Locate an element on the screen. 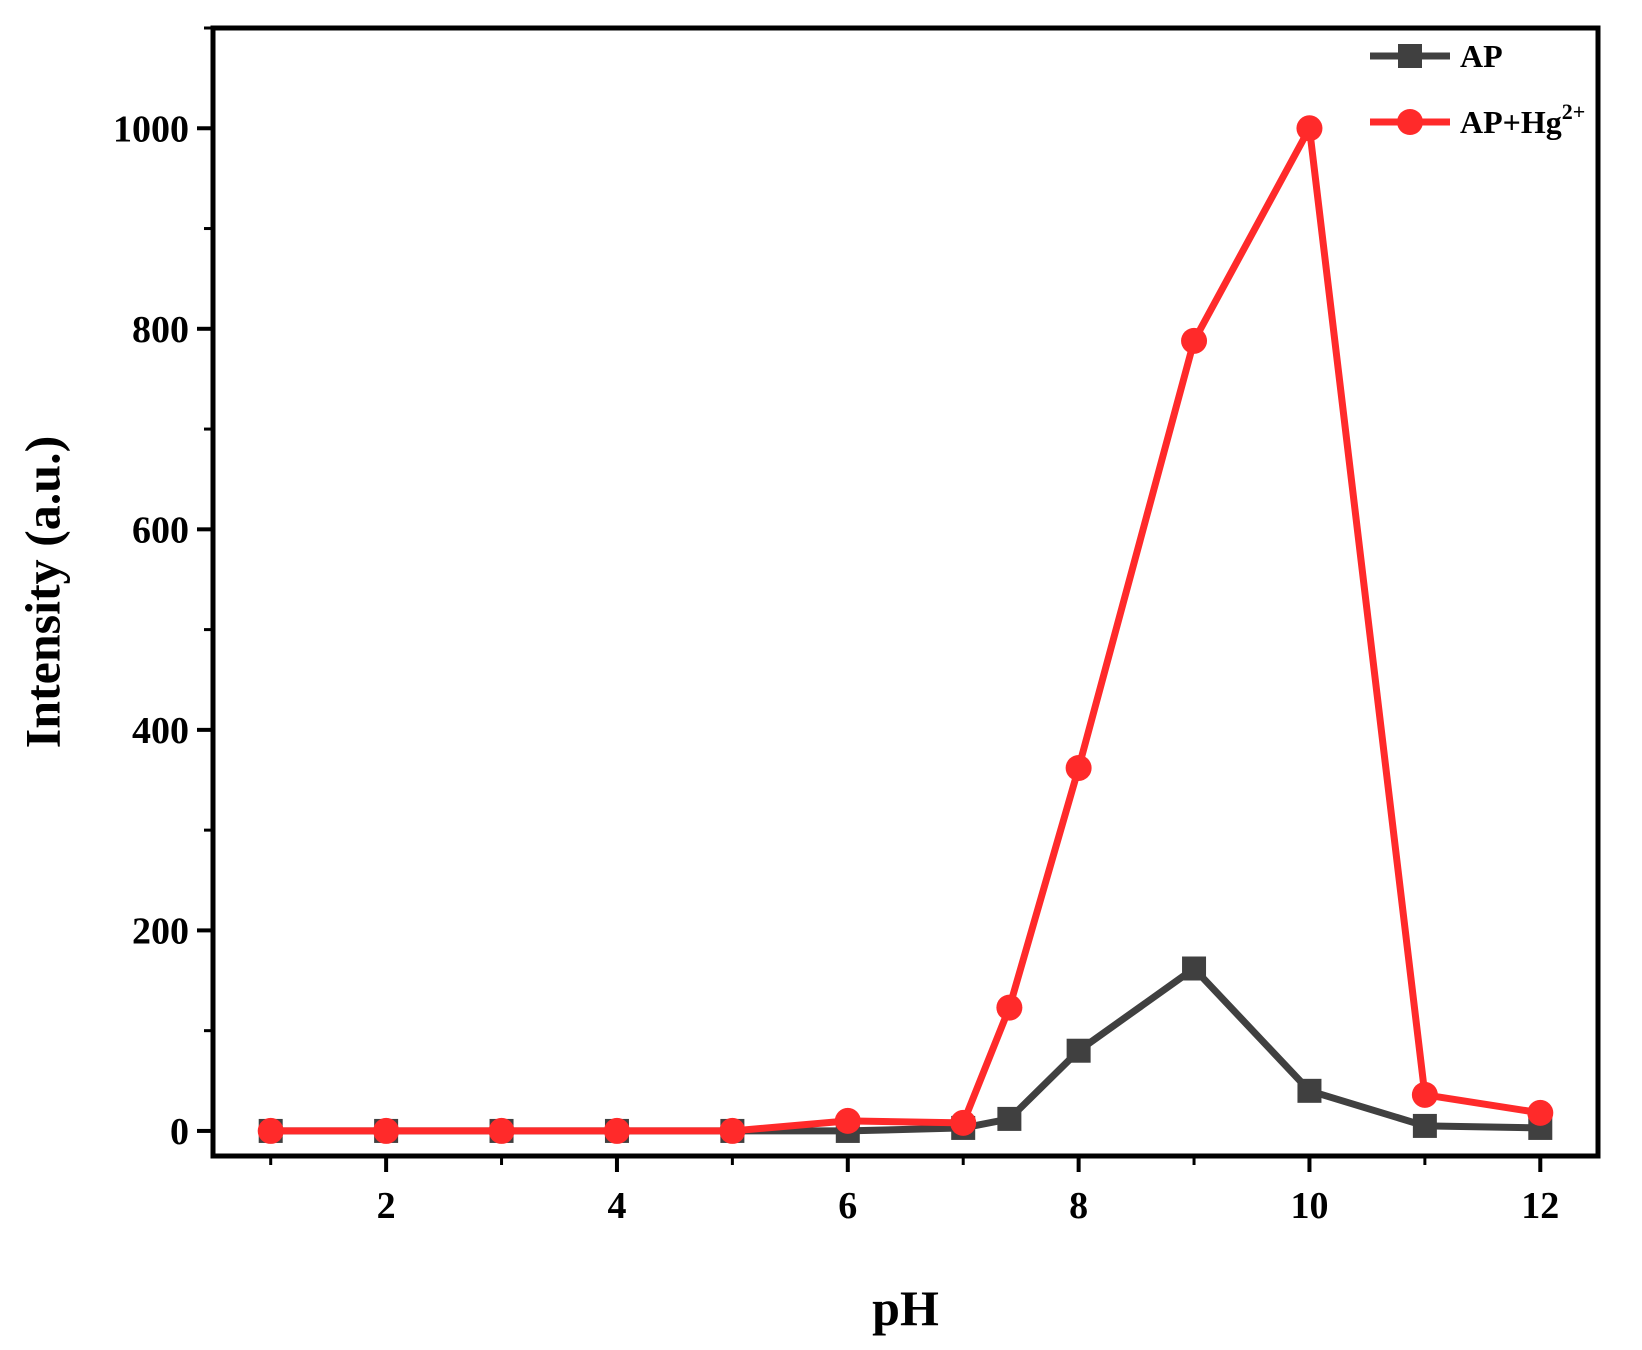  x-axis-title: pH is located at coordinates (905, 1308).